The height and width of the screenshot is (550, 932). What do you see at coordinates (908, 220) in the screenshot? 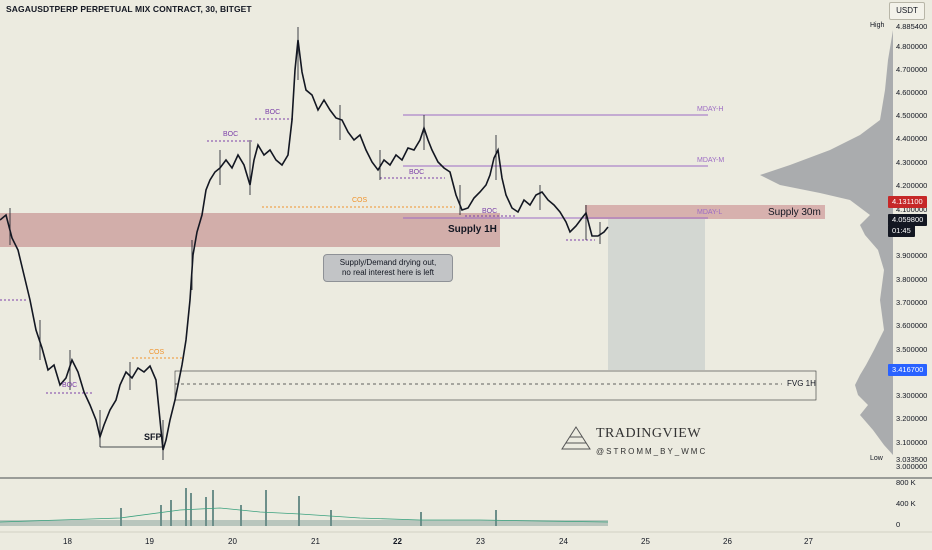
I see `current-price-tag: 4.059800` at bounding box center [908, 220].